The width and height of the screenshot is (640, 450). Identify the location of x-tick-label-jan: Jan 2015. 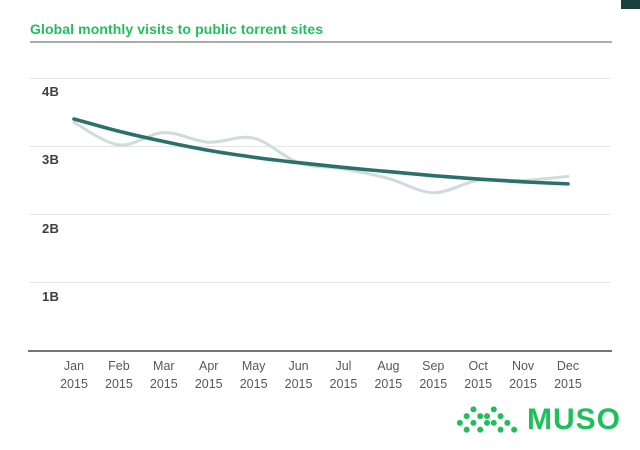
(74, 375).